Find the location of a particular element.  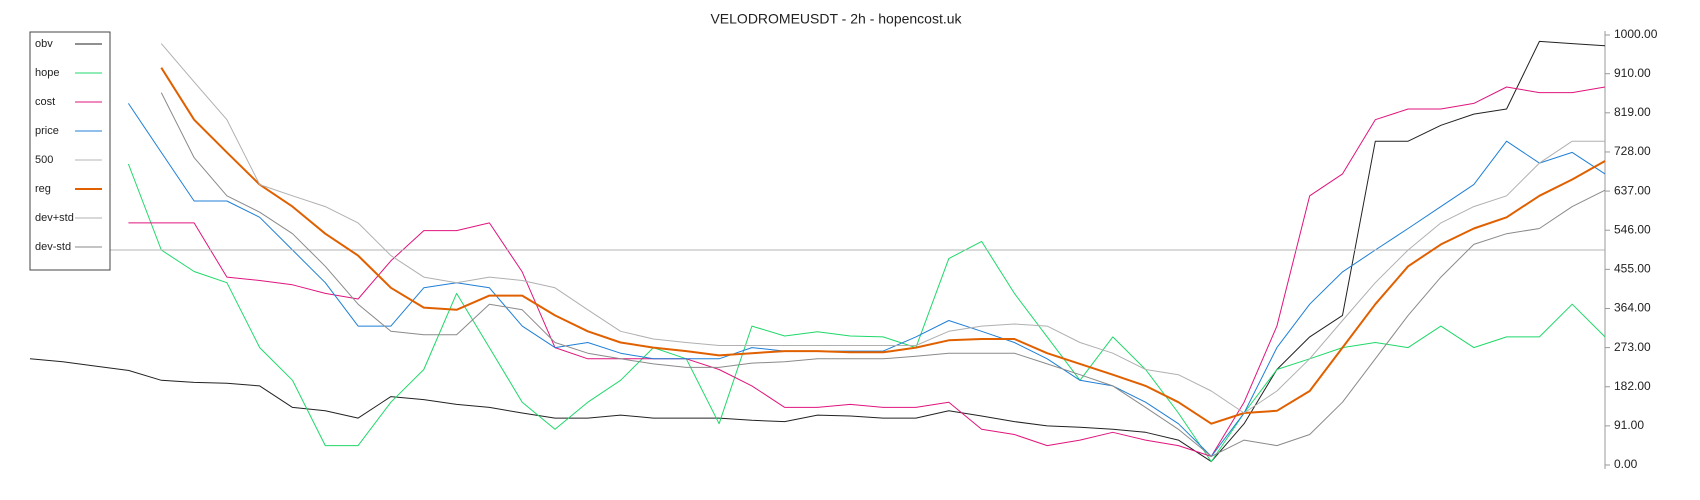

y-tick-label: 364.00 is located at coordinates (1632, 308).